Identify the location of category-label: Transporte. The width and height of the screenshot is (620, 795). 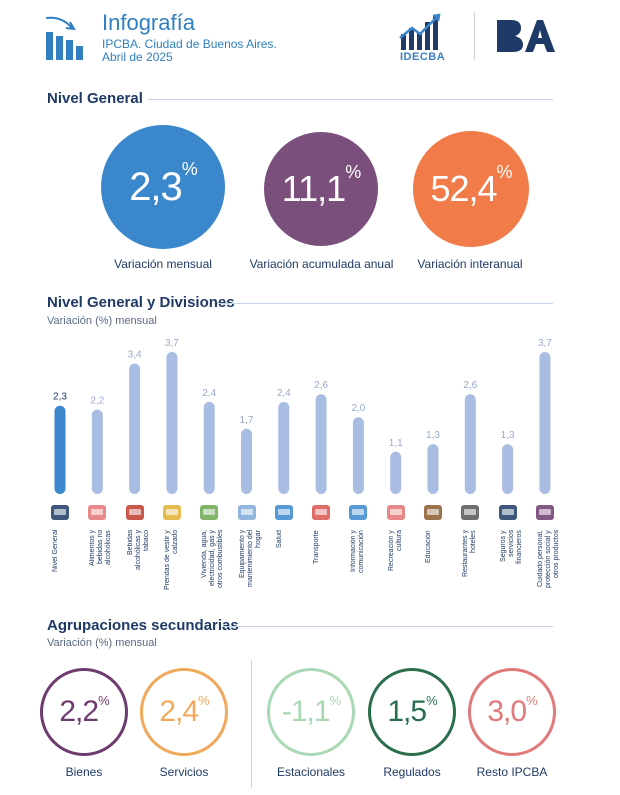
(317, 547).